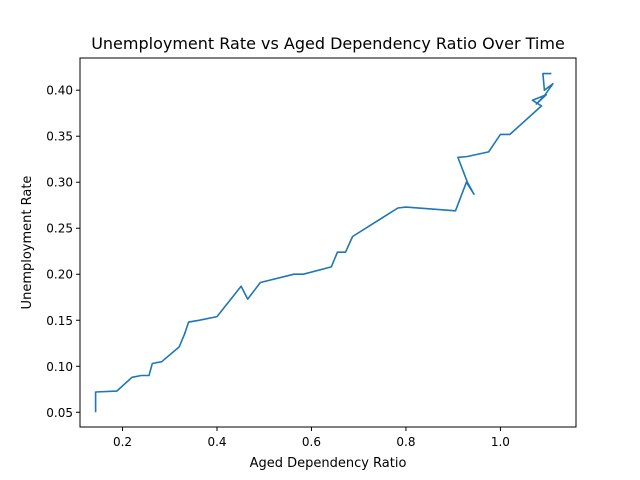 The height and width of the screenshot is (480, 640). What do you see at coordinates (27, 243) in the screenshot?
I see `y-axis-label: Unemployment Rate` at bounding box center [27, 243].